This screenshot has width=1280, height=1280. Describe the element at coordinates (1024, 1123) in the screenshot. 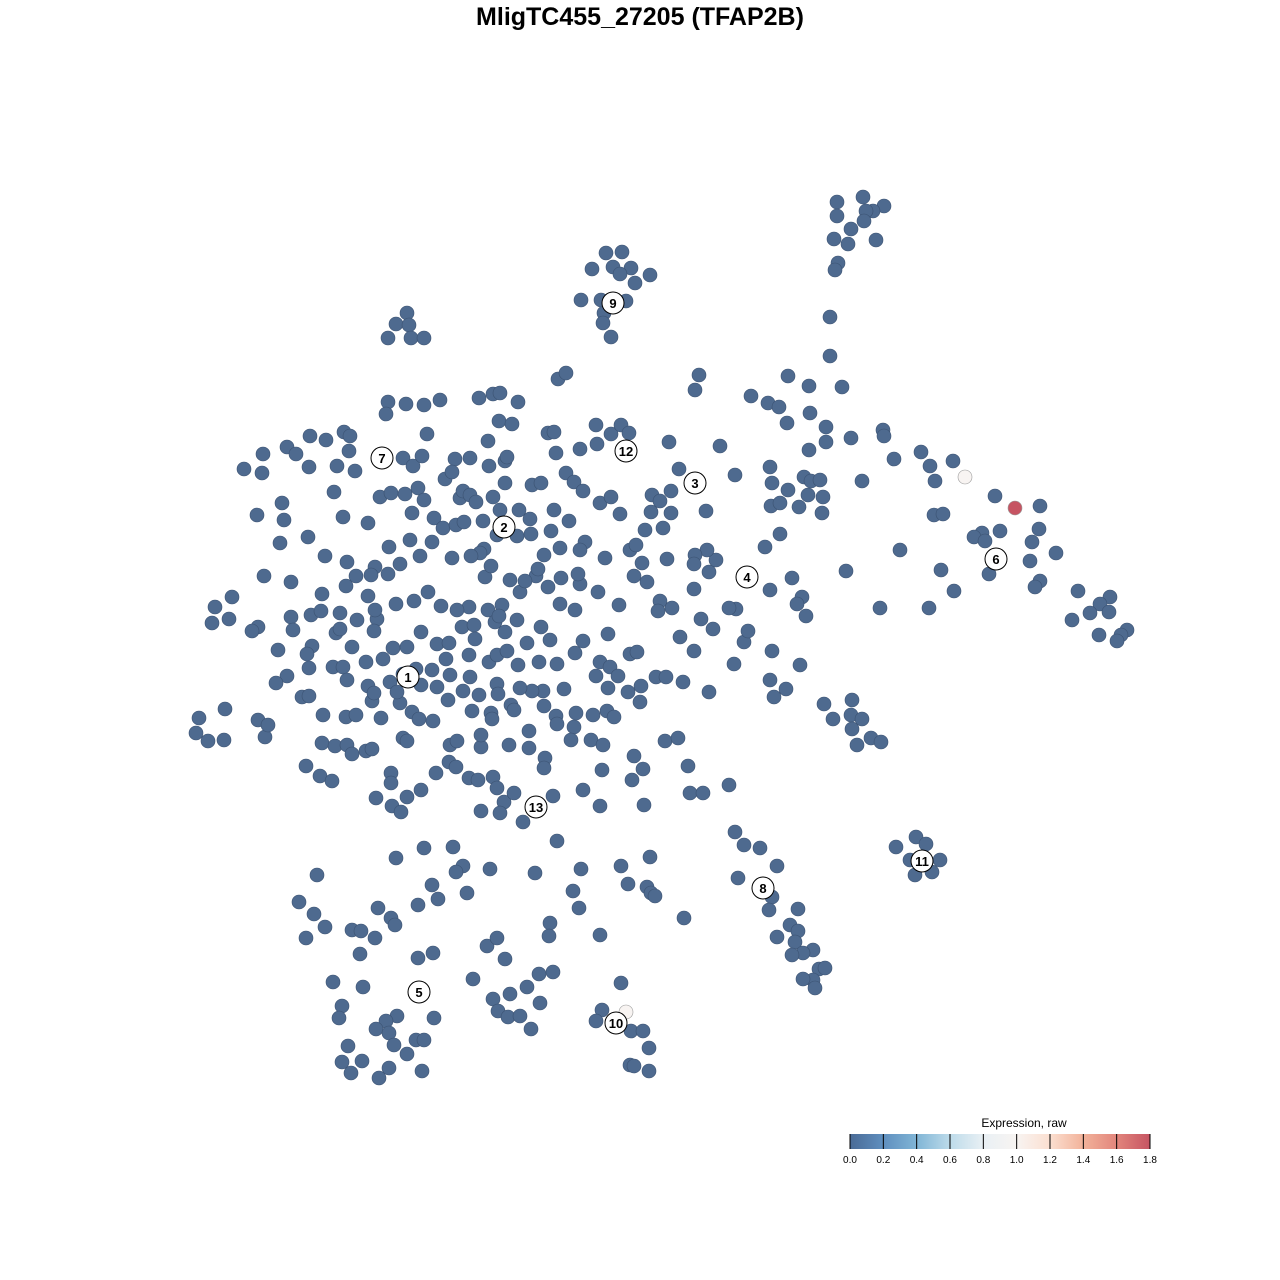

I see `legend-title: Expression, raw` at that location.